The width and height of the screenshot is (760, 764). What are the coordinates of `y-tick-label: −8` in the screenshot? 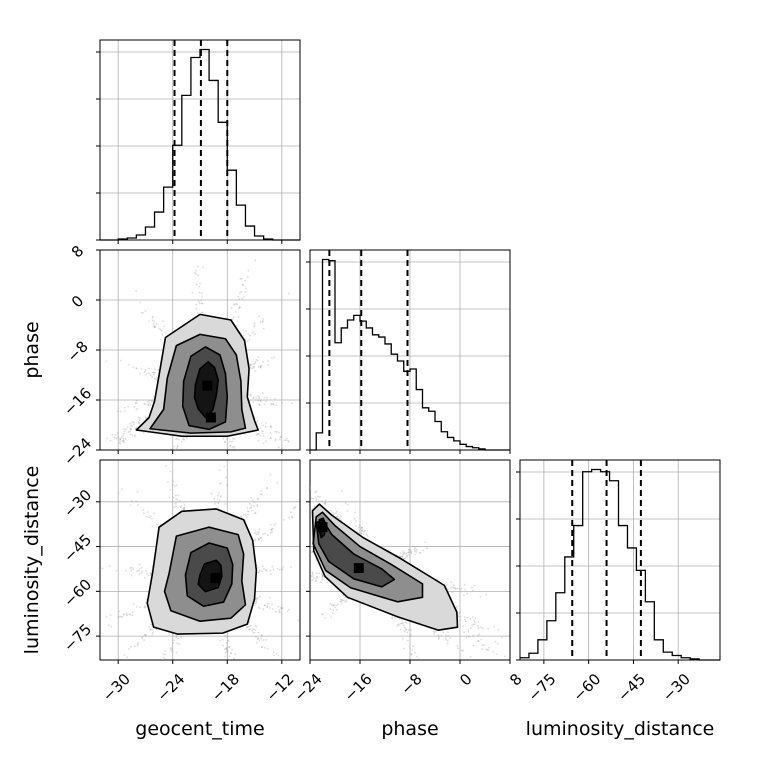 It's located at (77, 351).